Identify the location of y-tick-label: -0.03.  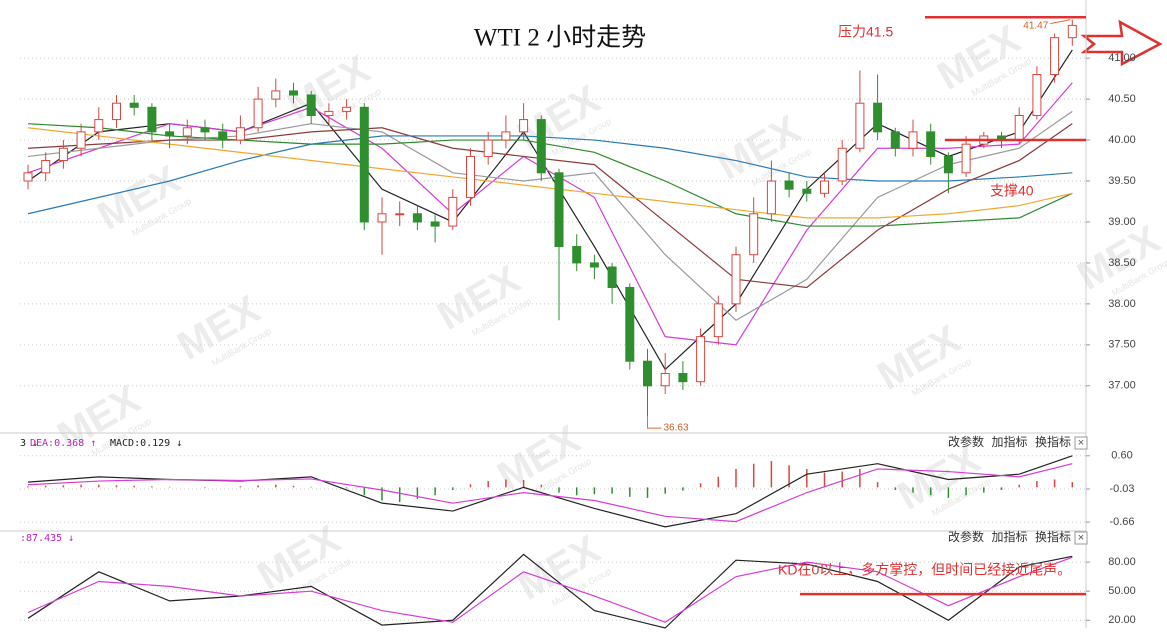
(1121, 489).